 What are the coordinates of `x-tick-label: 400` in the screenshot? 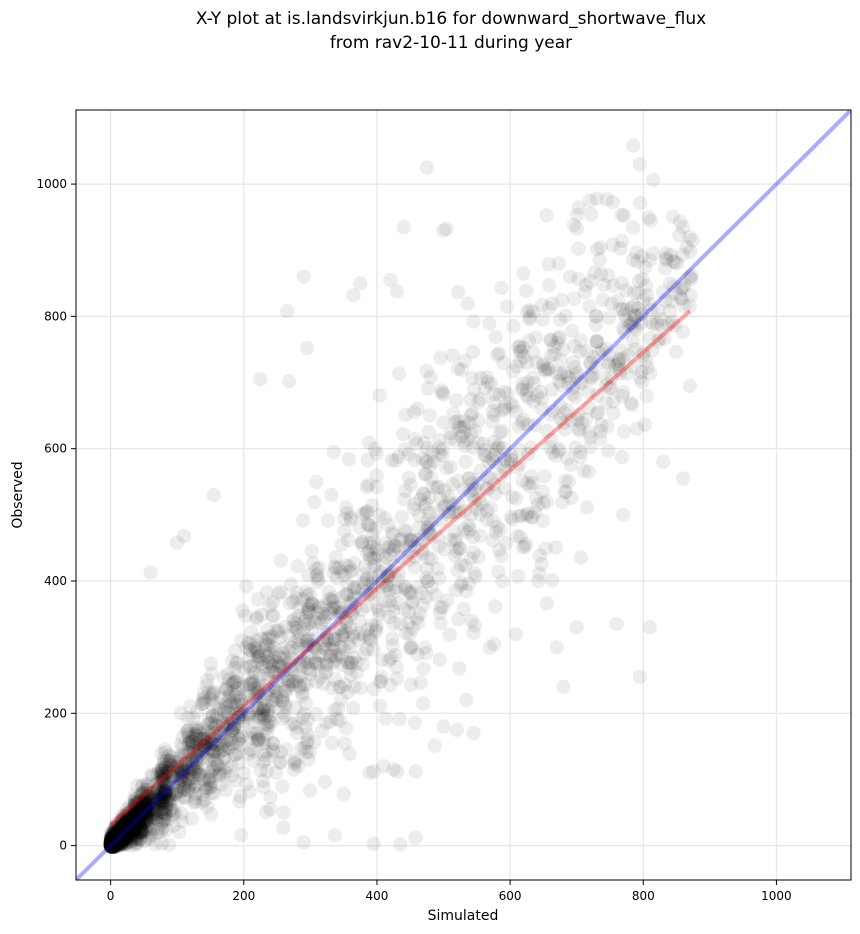 It's located at (376, 896).